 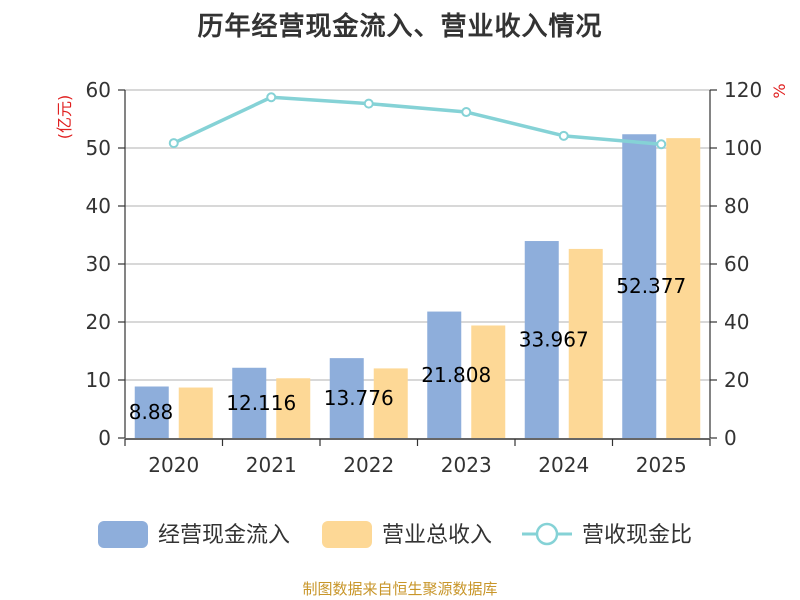 I want to click on data-label: 8.88, so click(x=151, y=412).